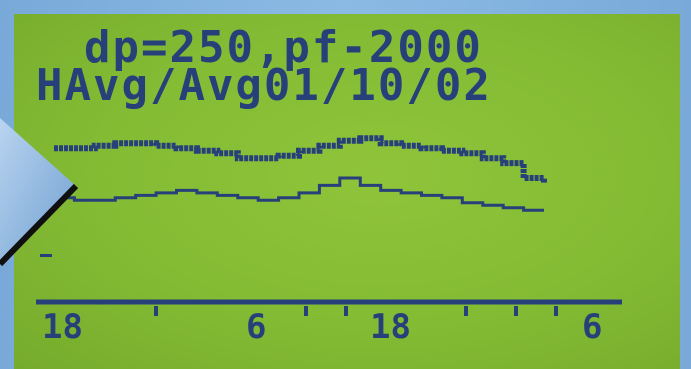  What do you see at coordinates (264, 85) in the screenshot?
I see `display-line-2: HAvg/Avg01/10/02` at bounding box center [264, 85].